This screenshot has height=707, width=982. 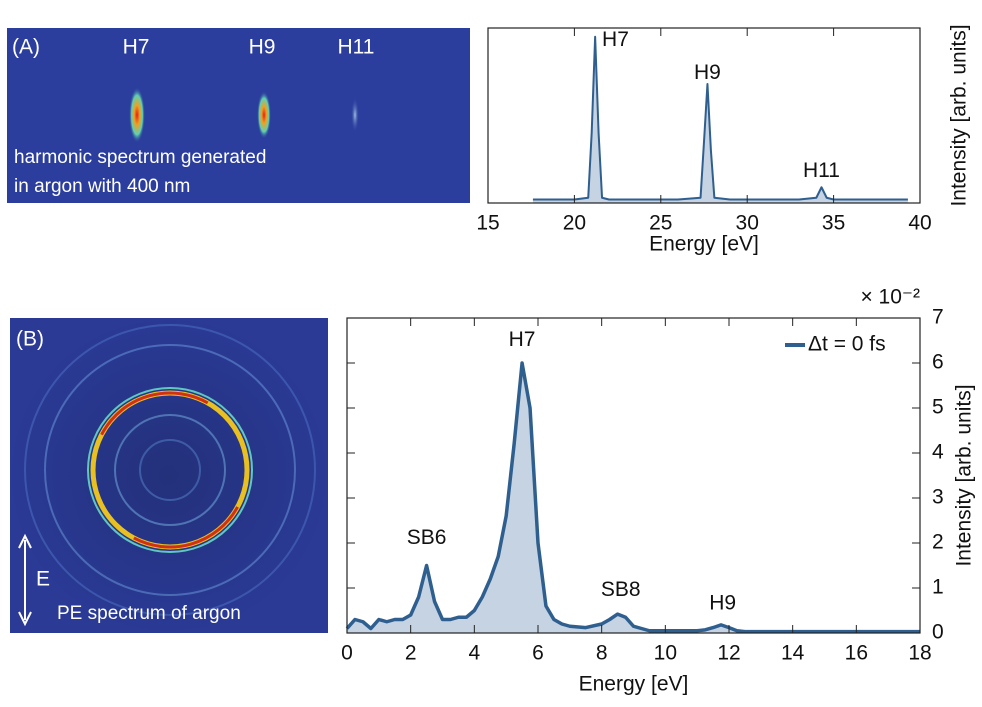 I want to click on y-tick-label: 3, so click(x=938, y=497).